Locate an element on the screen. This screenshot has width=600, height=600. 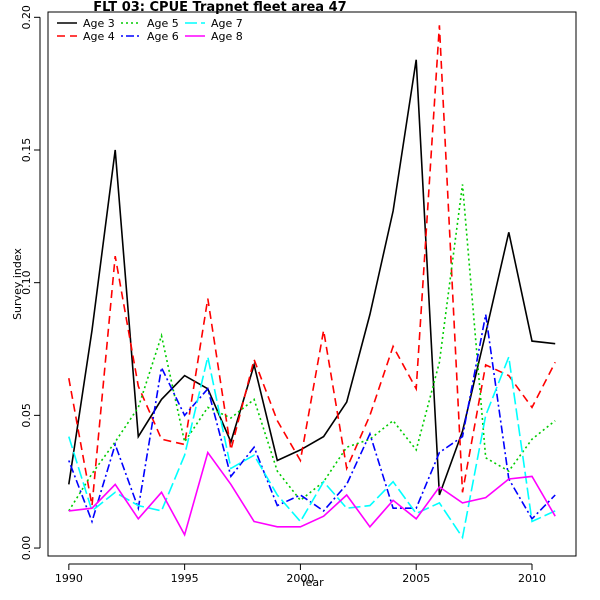
legend-label-2: Age 4 is located at coordinates (99, 36).